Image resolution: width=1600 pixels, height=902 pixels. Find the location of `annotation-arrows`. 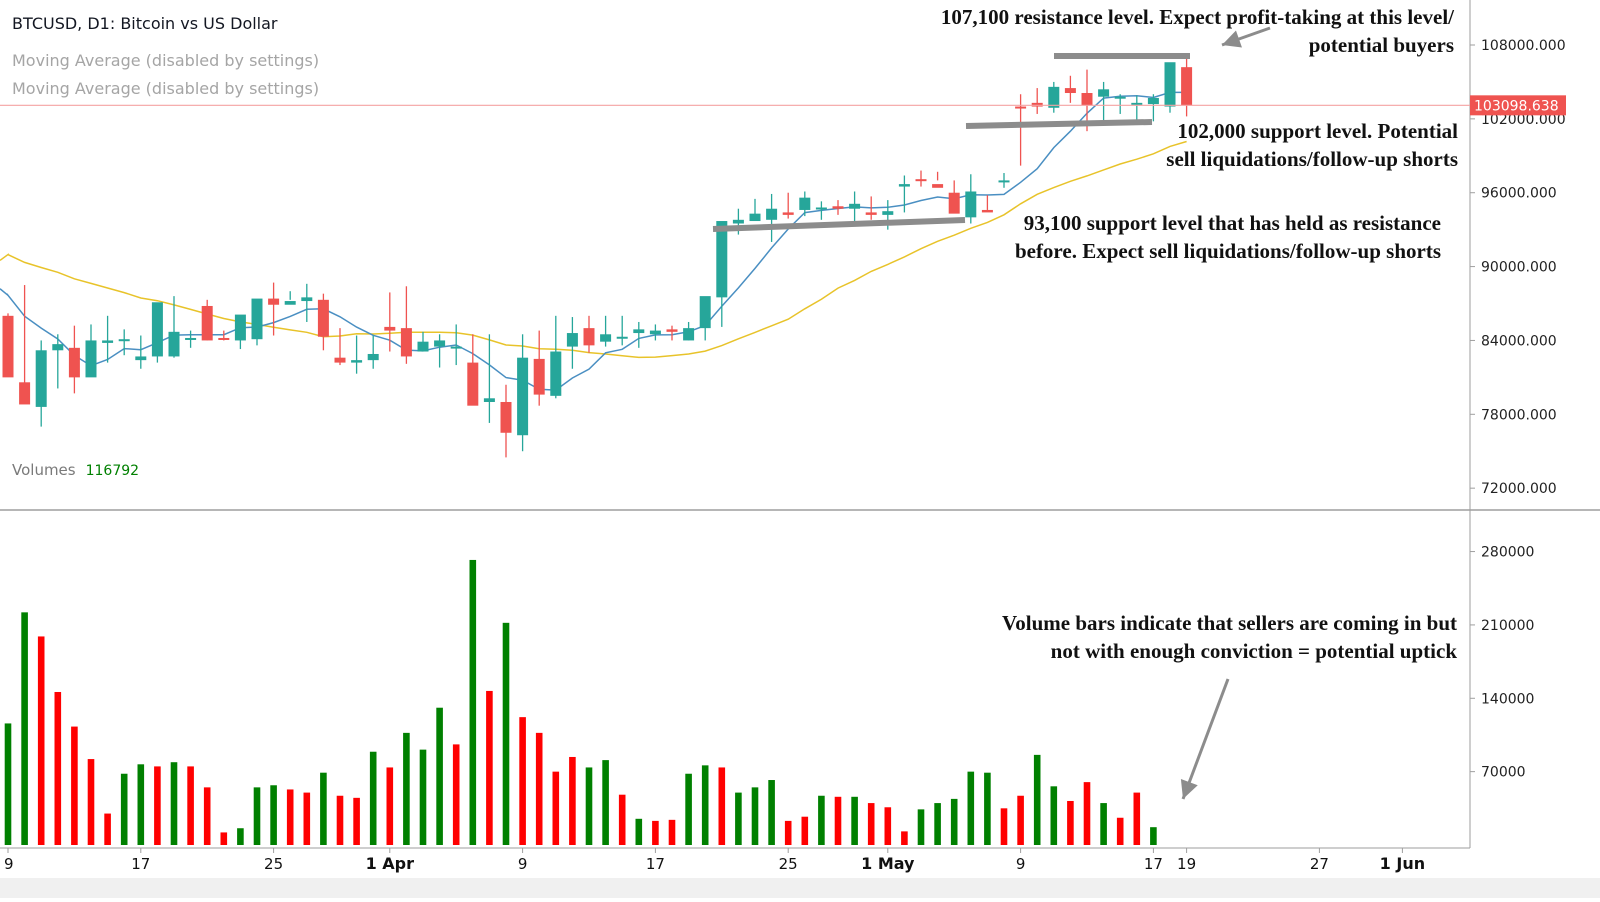

annotation-arrows is located at coordinates (1225, 413).